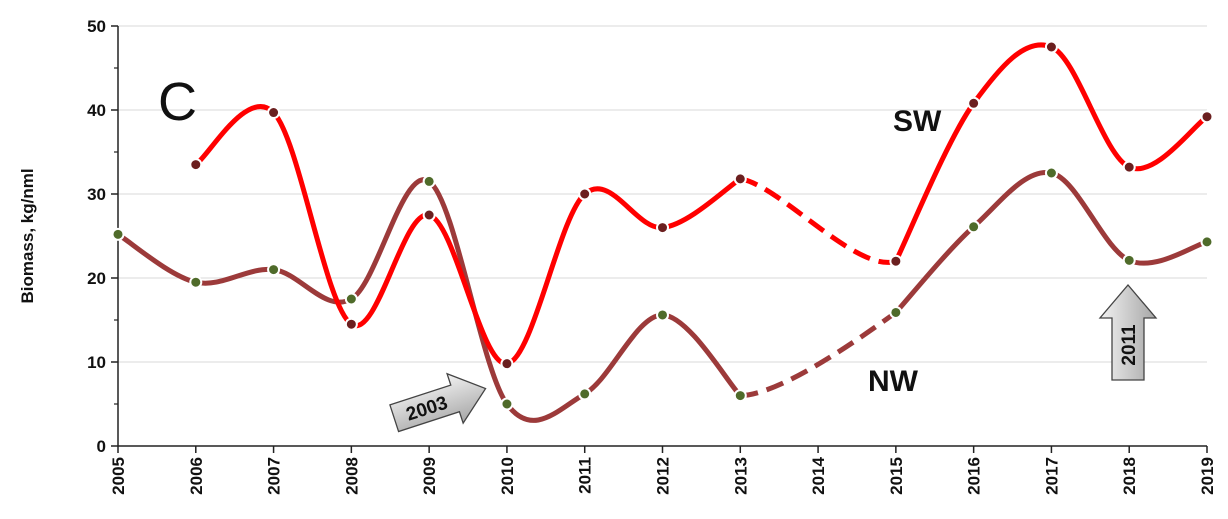  What do you see at coordinates (196, 165) in the screenshot?
I see `marker-sw-2006` at bounding box center [196, 165].